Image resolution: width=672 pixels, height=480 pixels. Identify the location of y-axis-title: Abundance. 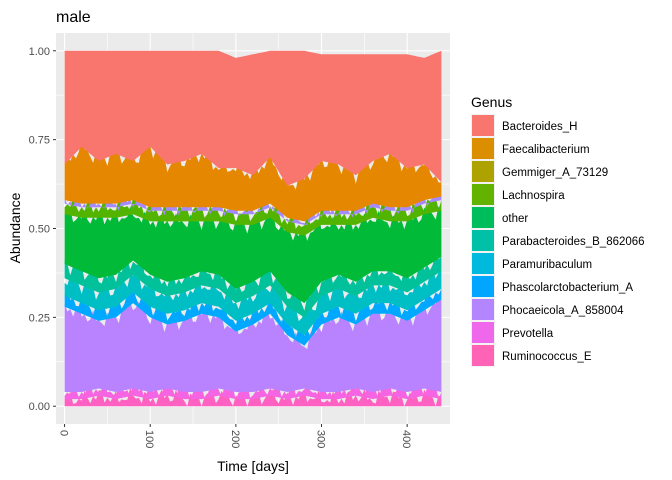
(15, 227).